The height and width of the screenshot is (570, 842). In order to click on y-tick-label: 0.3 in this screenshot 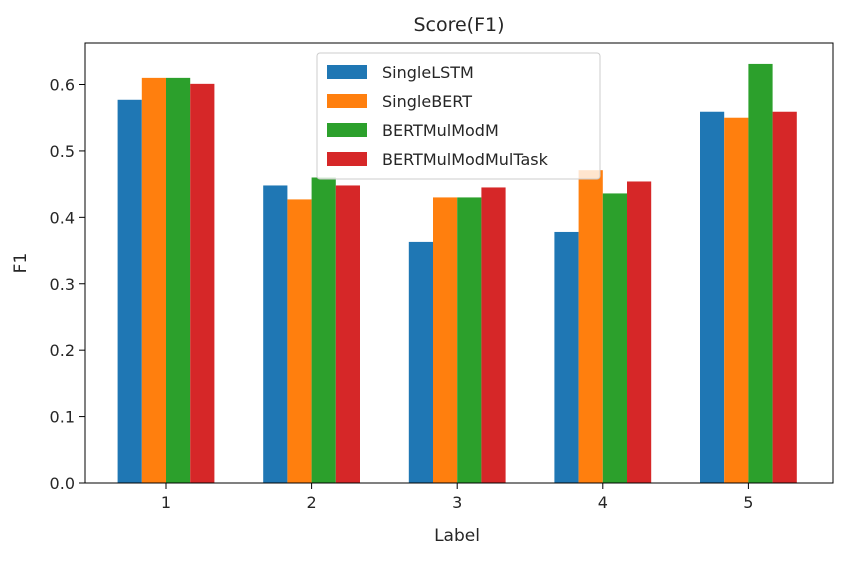, I will do `click(62, 284)`.